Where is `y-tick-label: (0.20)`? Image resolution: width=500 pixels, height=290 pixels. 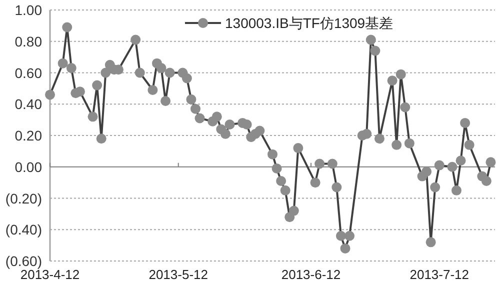
y-tick-label: (0.20) is located at coordinates (23, 198).